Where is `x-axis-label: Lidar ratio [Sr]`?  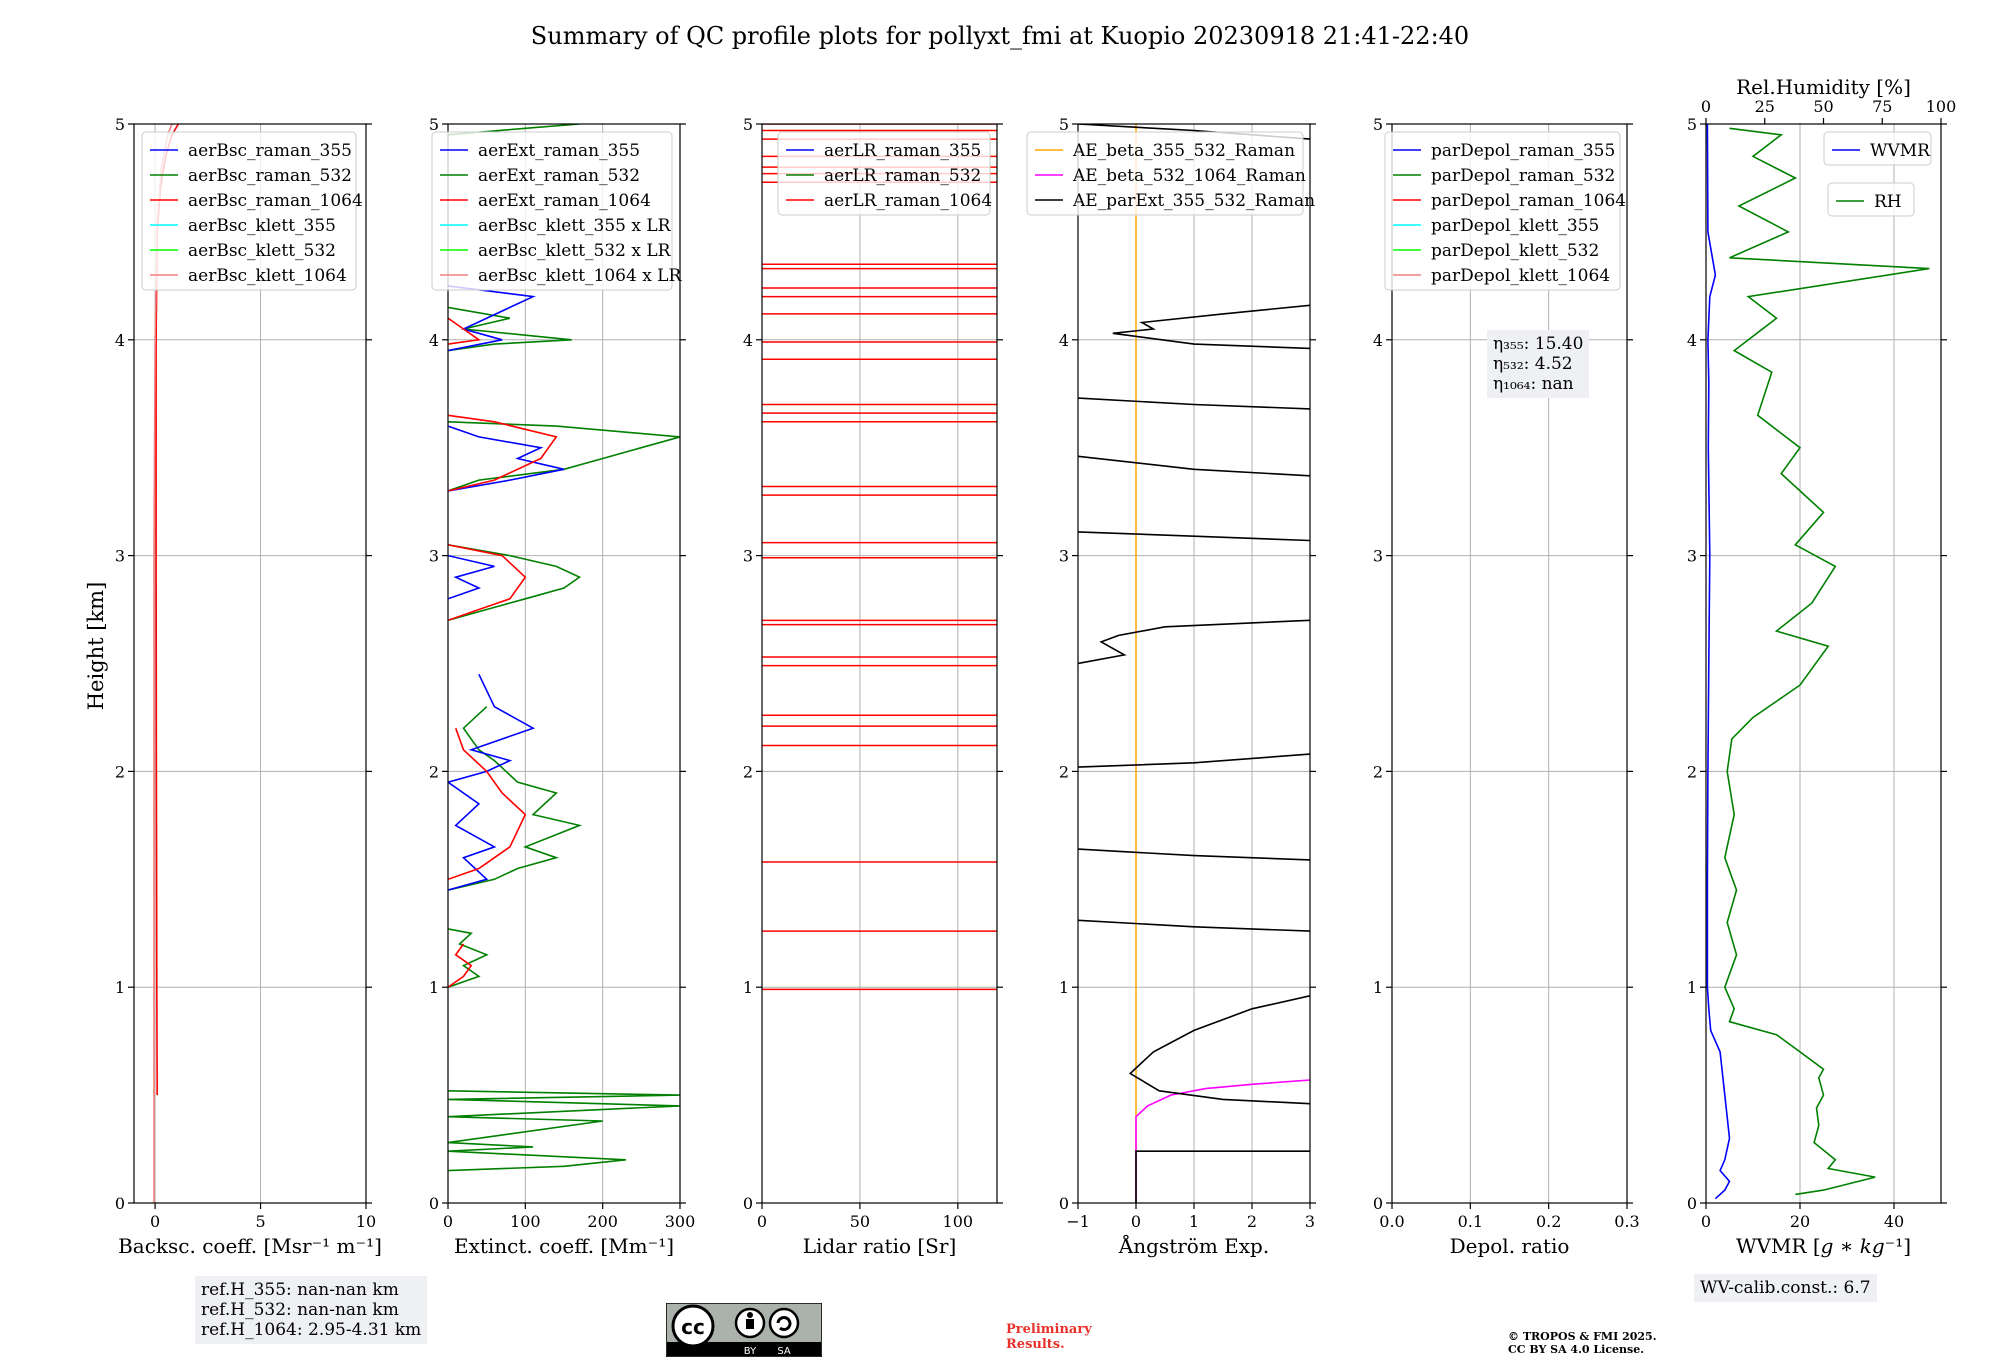 x-axis-label: Lidar ratio [Sr] is located at coordinates (880, 1246).